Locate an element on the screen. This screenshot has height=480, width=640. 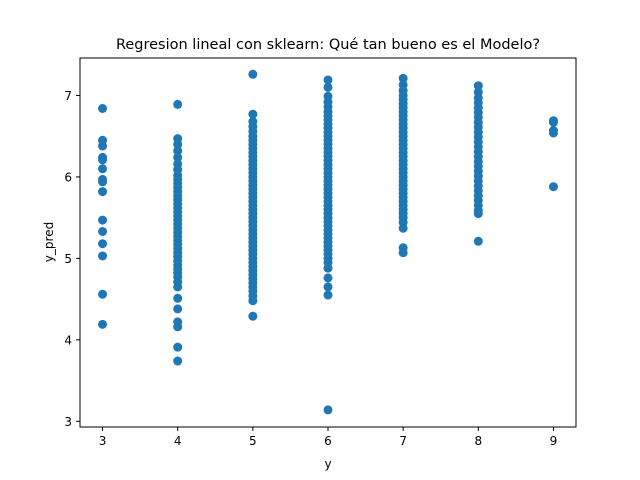
x-axis-ticks: 3 4 5 6 7 8 9 is located at coordinates (328, 437).